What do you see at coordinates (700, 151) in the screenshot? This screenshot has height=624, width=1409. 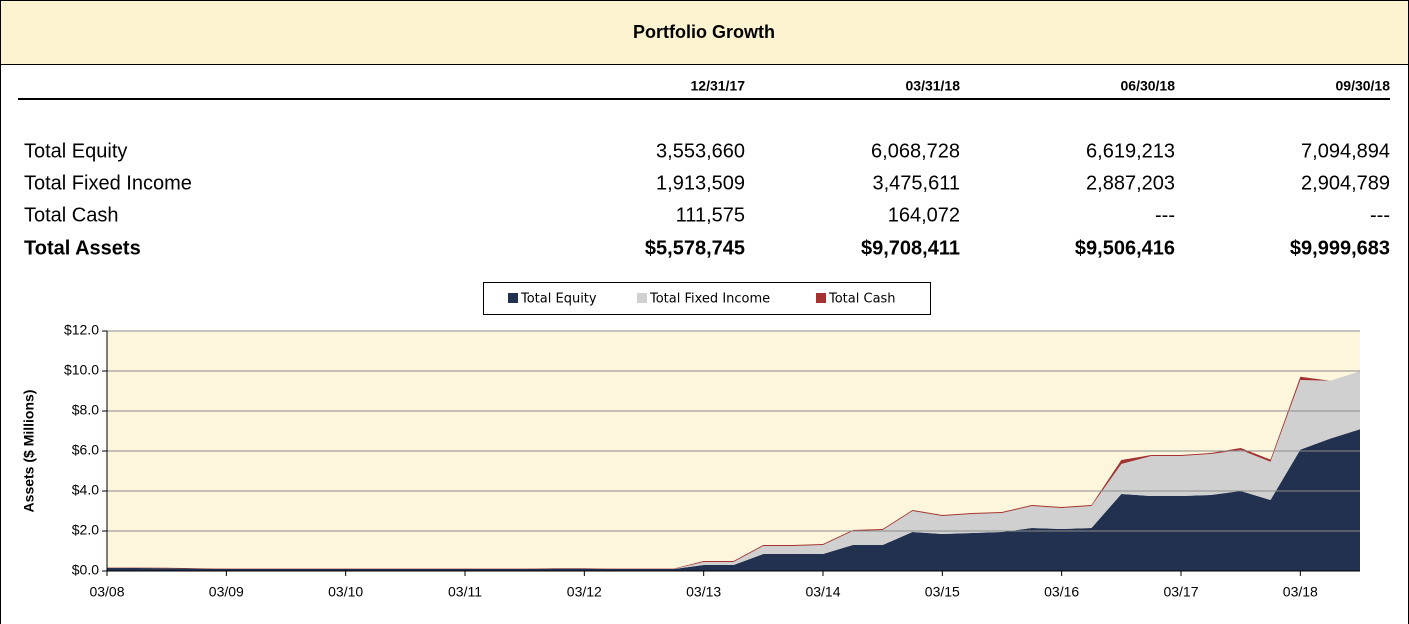 I see `cell: 3,553,660` at bounding box center [700, 151].